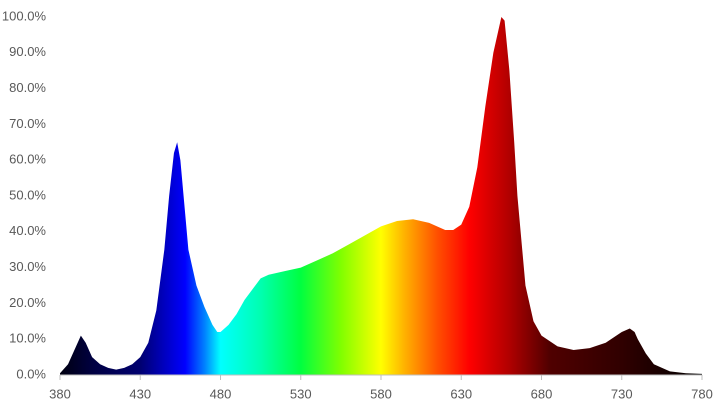 Image resolution: width=725 pixels, height=418 pixels. What do you see at coordinates (27, 266) in the screenshot?
I see `y-tick-label: 30.0%` at bounding box center [27, 266].